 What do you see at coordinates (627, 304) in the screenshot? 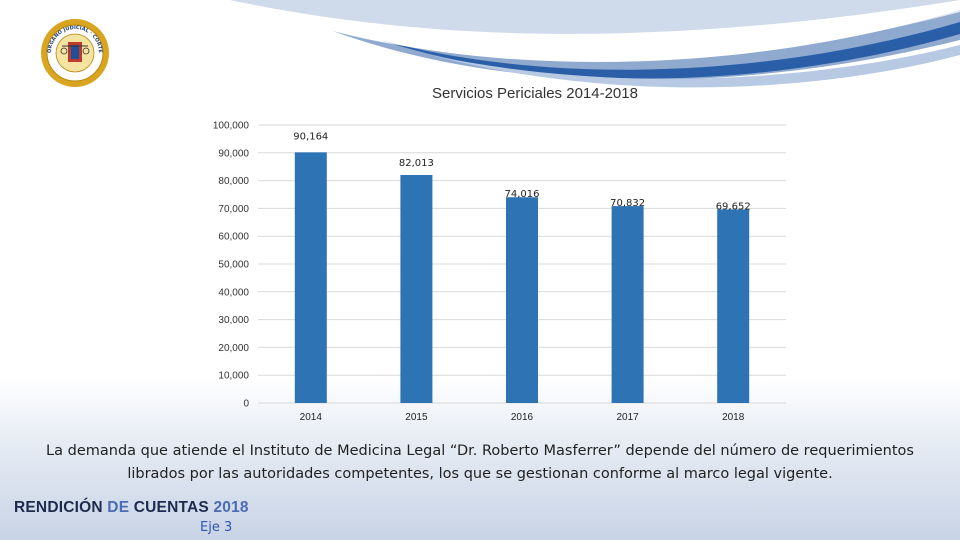
I see `bar-2017` at bounding box center [627, 304].